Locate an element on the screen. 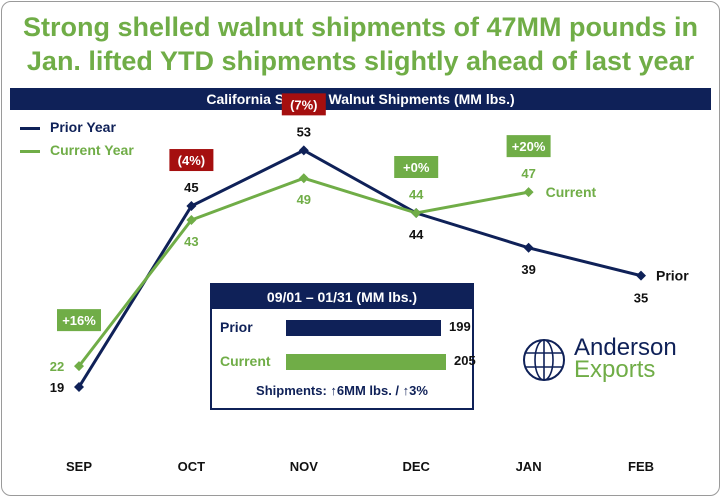  globe-icon is located at coordinates (544, 360).